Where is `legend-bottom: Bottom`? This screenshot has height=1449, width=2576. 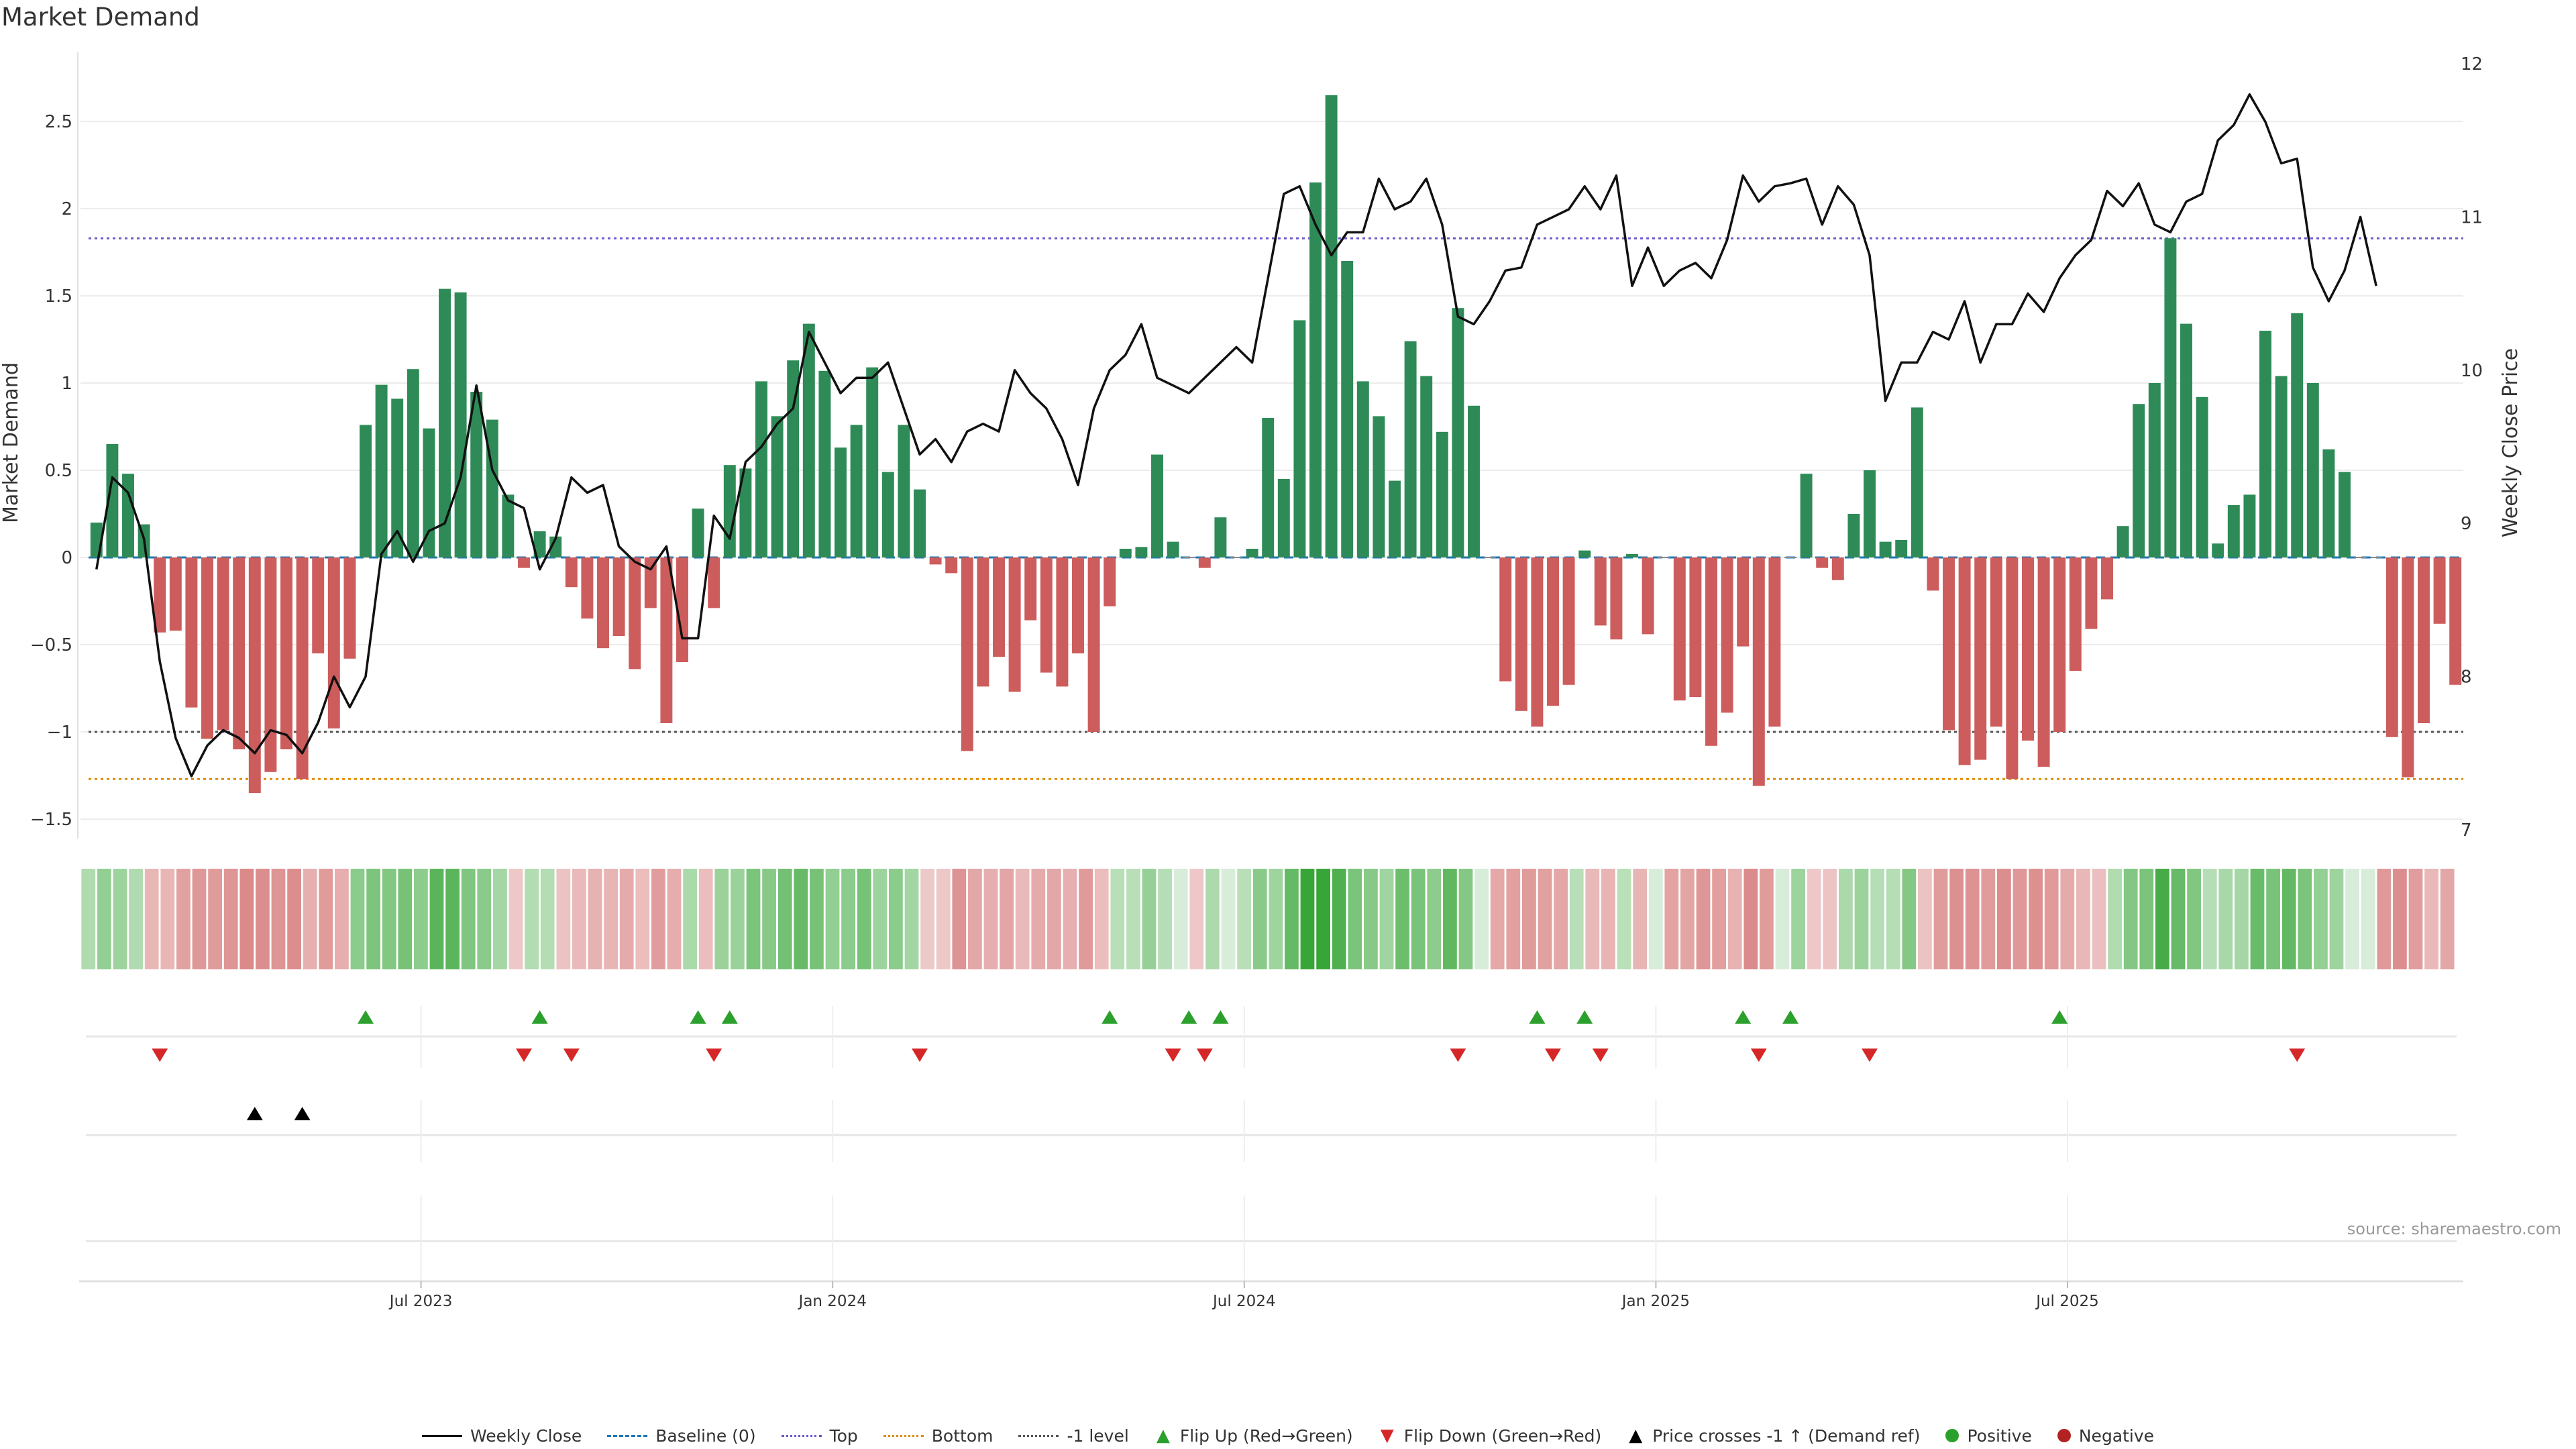
legend-bottom: Bottom is located at coordinates (938, 1436).